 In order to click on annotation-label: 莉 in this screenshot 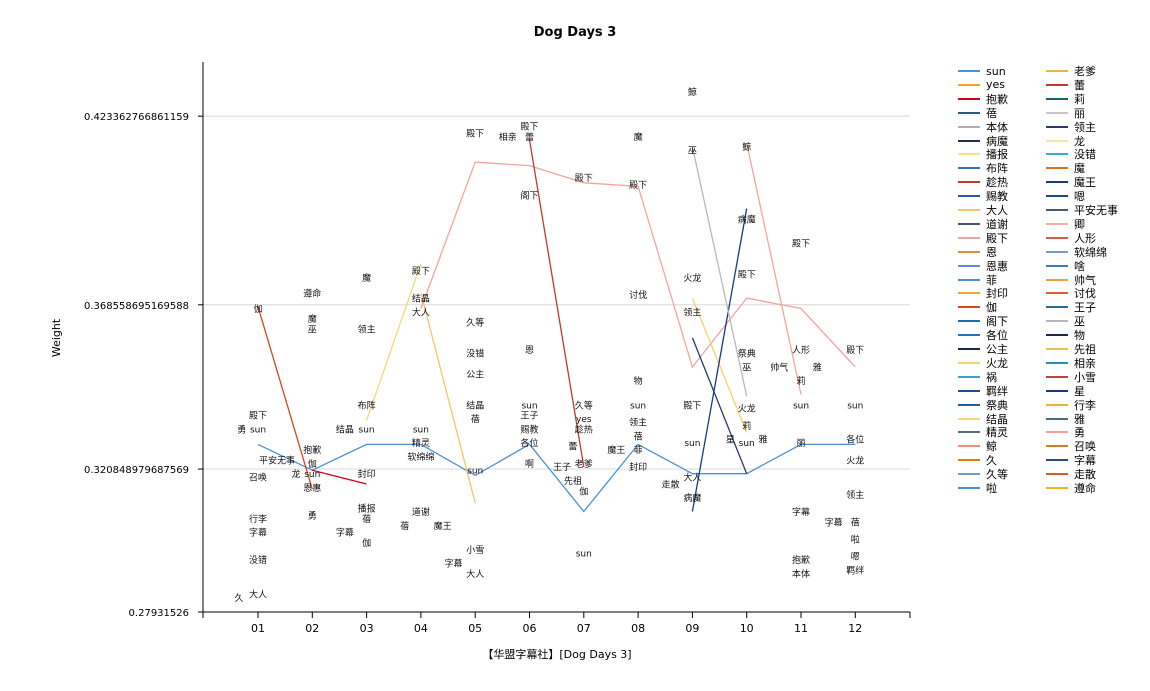, I will do `click(746, 426)`.